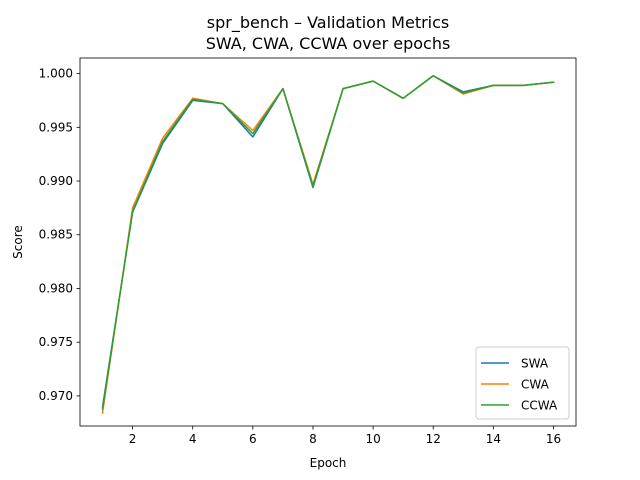  What do you see at coordinates (56, 127) in the screenshot?
I see `y-tick-label: 0.995` at bounding box center [56, 127].